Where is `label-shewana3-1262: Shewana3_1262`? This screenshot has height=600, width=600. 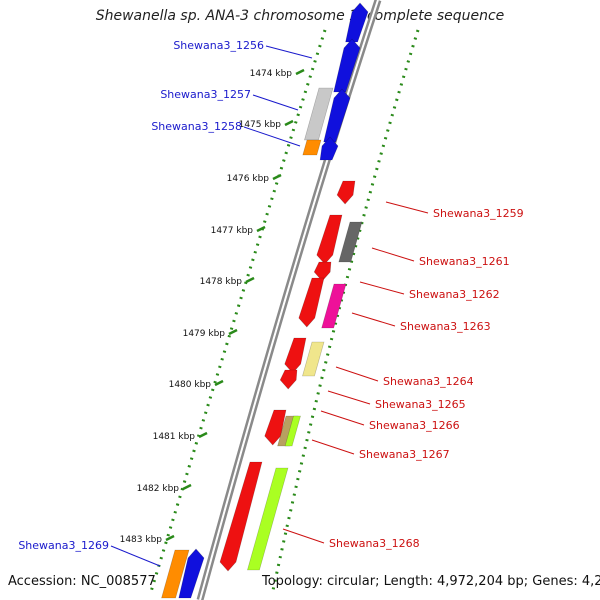
label-shewana3-1262: Shewana3_1262 is located at coordinates (454, 294).